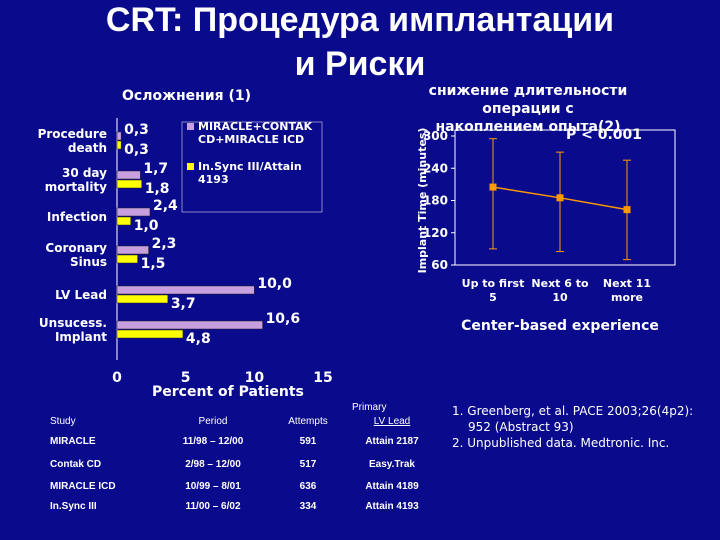 This screenshot has height=540, width=720. What do you see at coordinates (308, 464) in the screenshot?
I see `table-cell: 517` at bounding box center [308, 464].